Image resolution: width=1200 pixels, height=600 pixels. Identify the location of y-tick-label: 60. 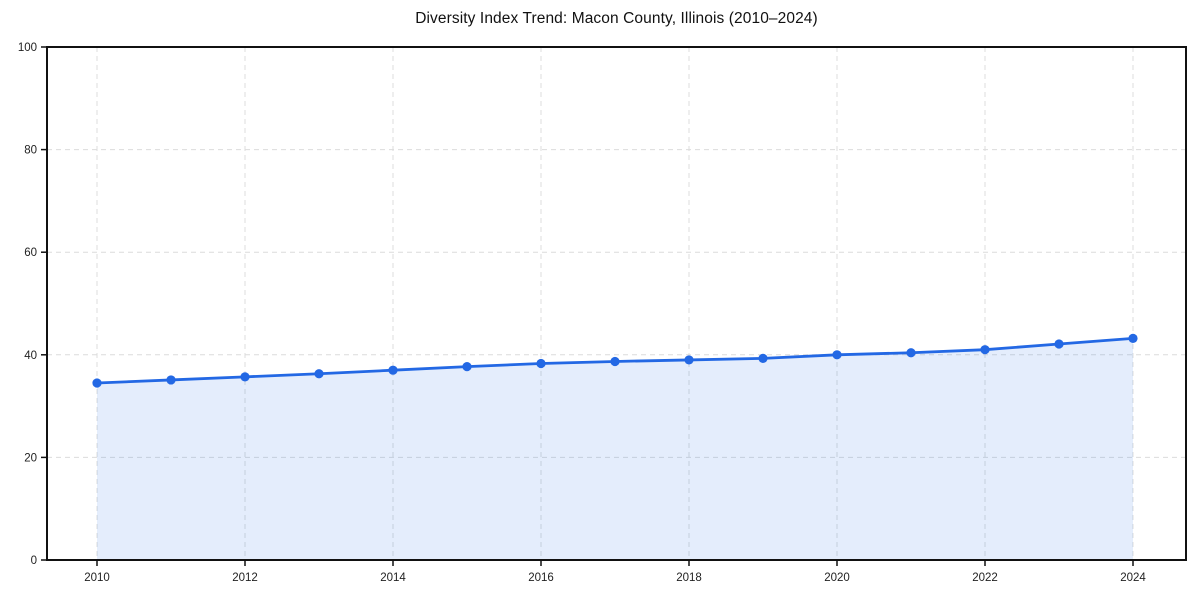
(30, 253).